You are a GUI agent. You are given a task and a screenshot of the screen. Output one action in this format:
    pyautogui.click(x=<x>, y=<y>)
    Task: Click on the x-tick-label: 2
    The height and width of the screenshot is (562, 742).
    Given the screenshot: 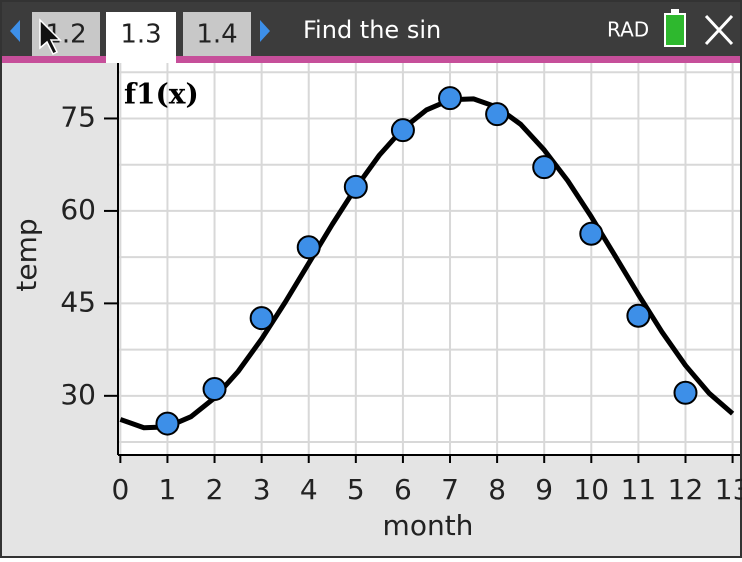 What is the action you would take?
    pyautogui.click(x=215, y=489)
    